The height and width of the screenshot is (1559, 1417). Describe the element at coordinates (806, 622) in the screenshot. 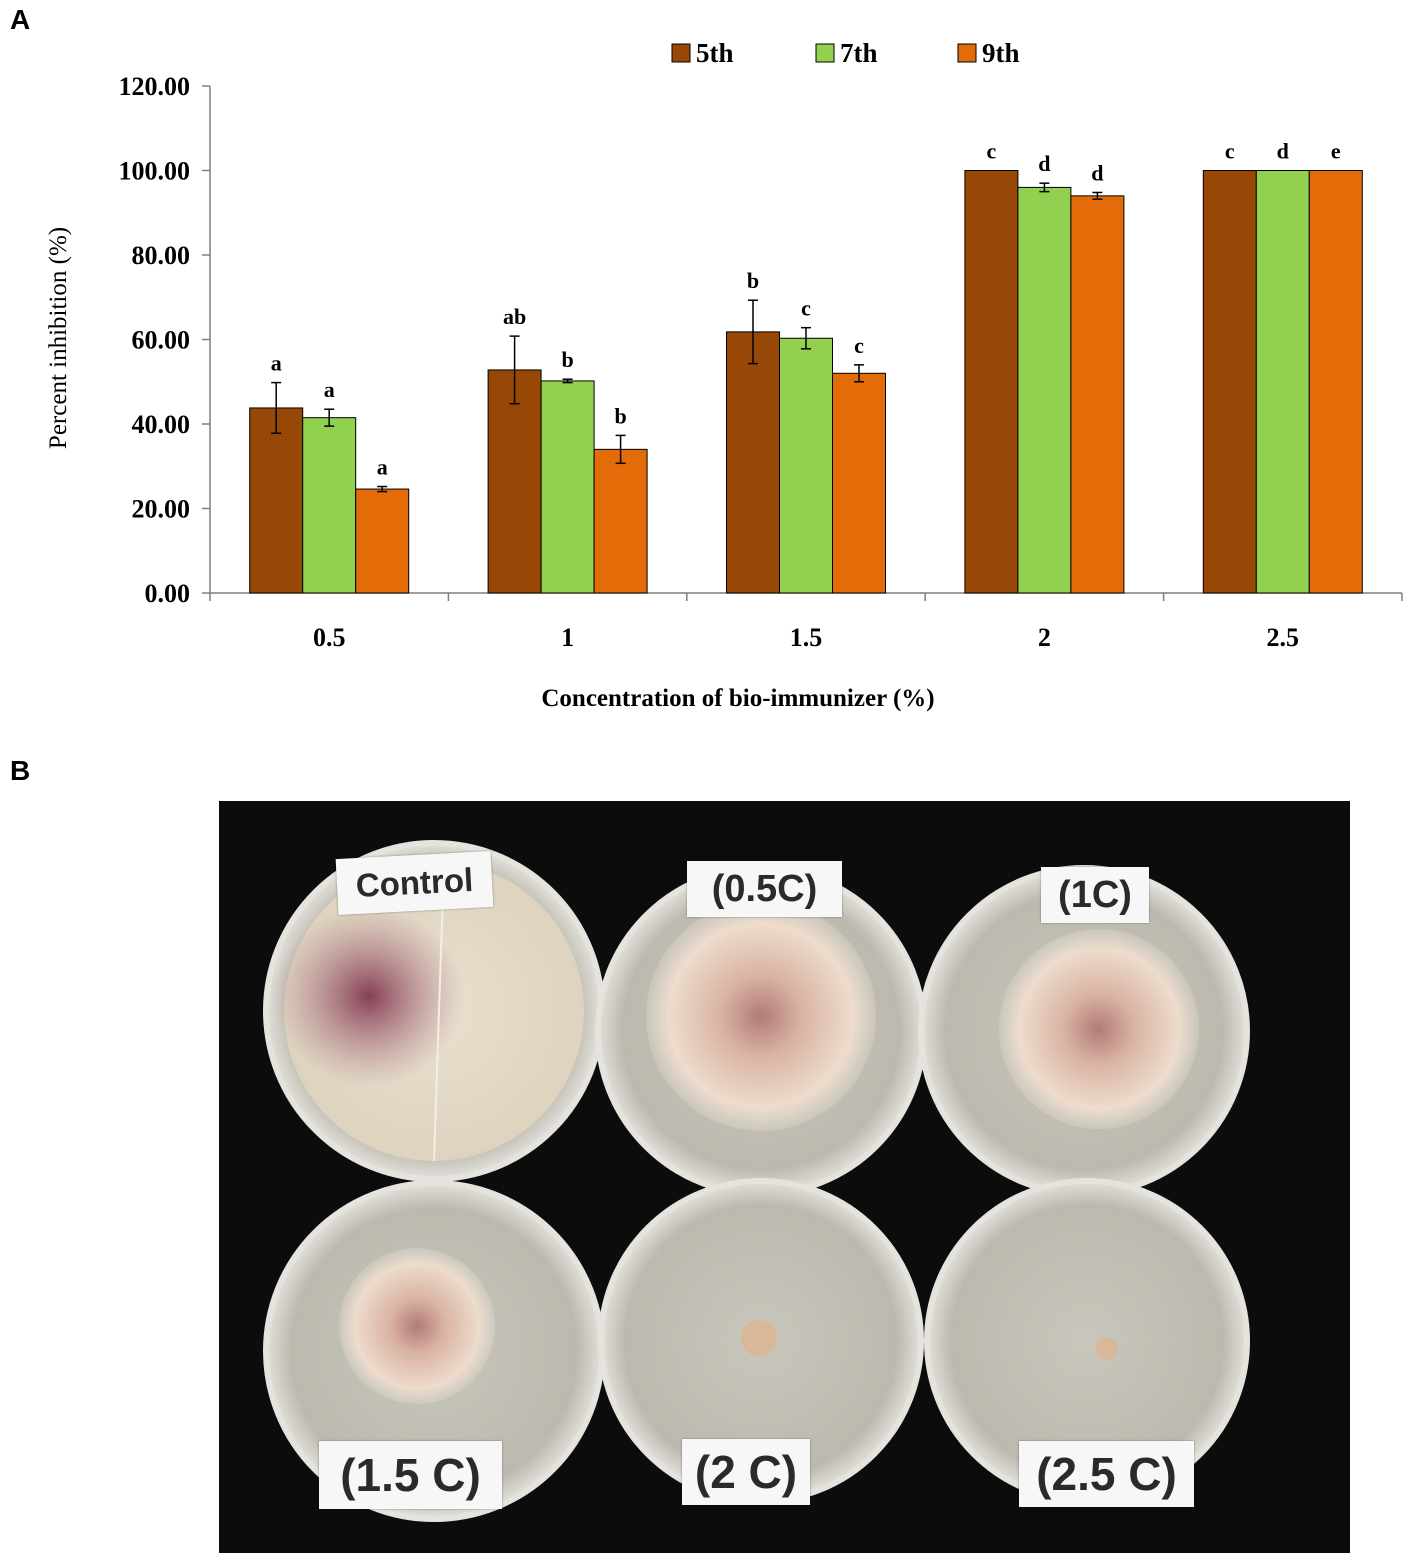

I see `x-axis: 0.5 1 1.5 2 2.5` at that location.